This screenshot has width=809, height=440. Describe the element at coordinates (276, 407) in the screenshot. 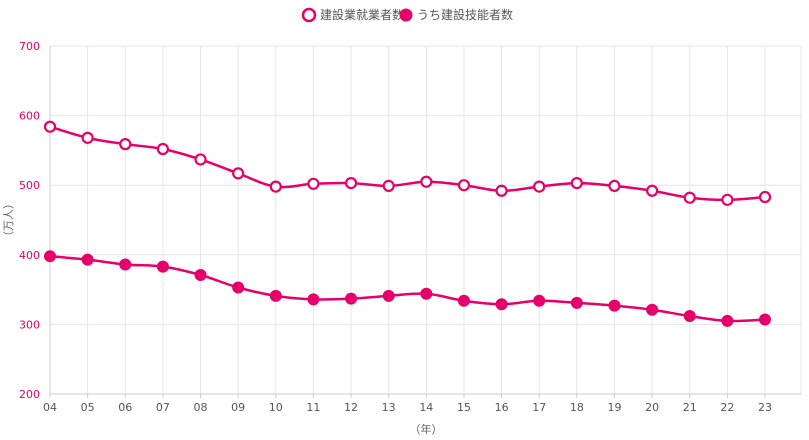

I see `x-tick-label: 10` at that location.